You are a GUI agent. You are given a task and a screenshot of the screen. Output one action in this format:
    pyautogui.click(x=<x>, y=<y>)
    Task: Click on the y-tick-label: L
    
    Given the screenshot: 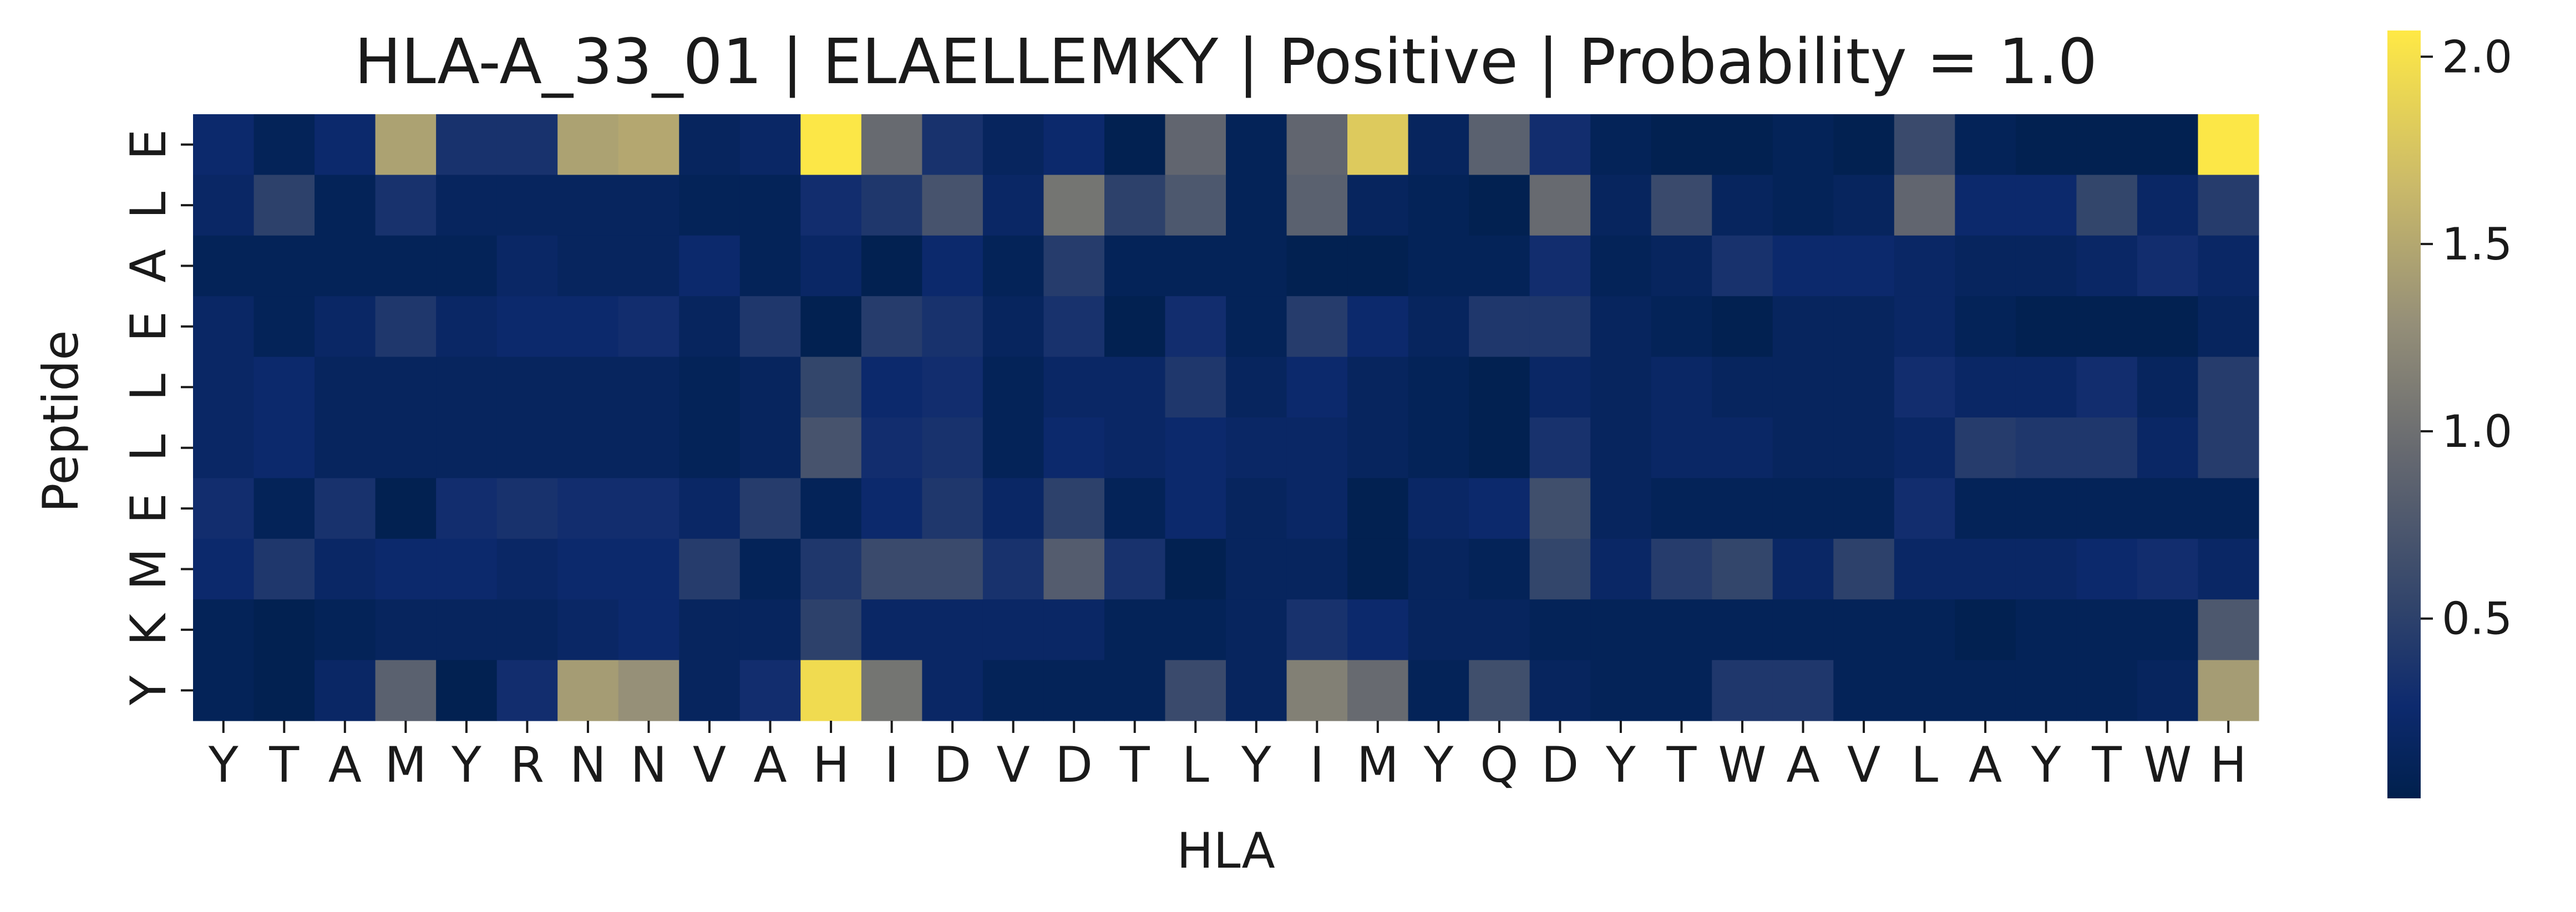 What is the action you would take?
    pyautogui.click(x=148, y=388)
    